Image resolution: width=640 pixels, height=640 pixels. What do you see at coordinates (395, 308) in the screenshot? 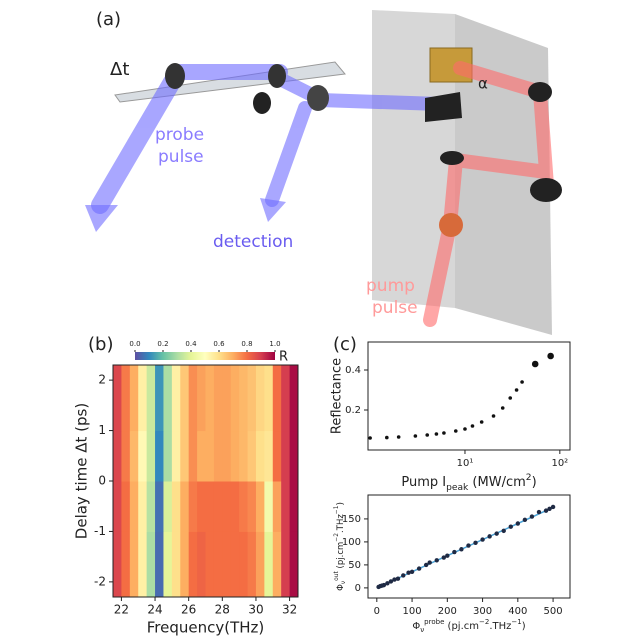
I see `pump-label: pulse` at bounding box center [395, 308].